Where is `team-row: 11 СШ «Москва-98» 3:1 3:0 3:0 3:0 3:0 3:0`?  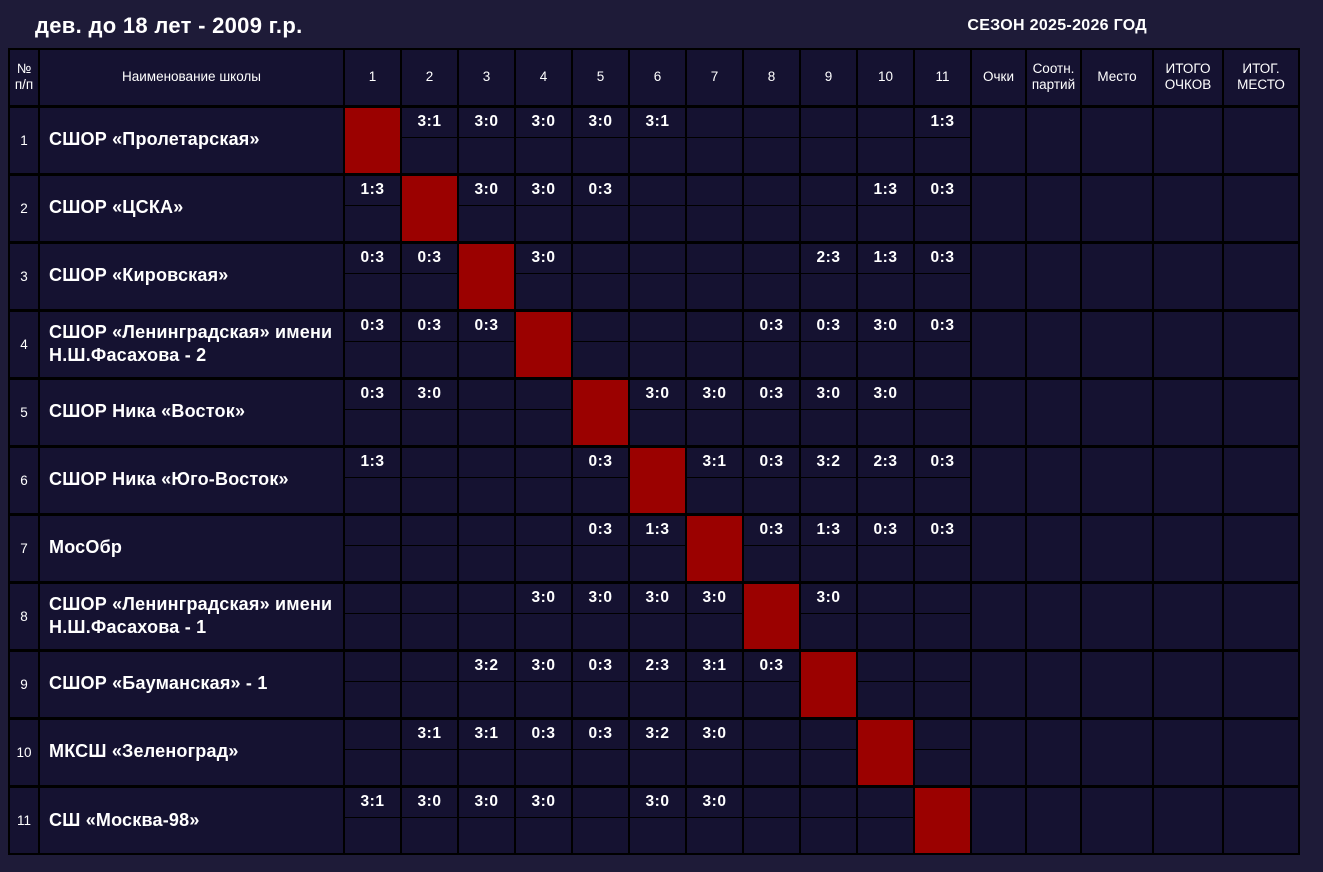
team-row: 11 СШ «Москва-98» 3:1 3:0 3:0 3:0 3:0 3:0 is located at coordinates (654, 819).